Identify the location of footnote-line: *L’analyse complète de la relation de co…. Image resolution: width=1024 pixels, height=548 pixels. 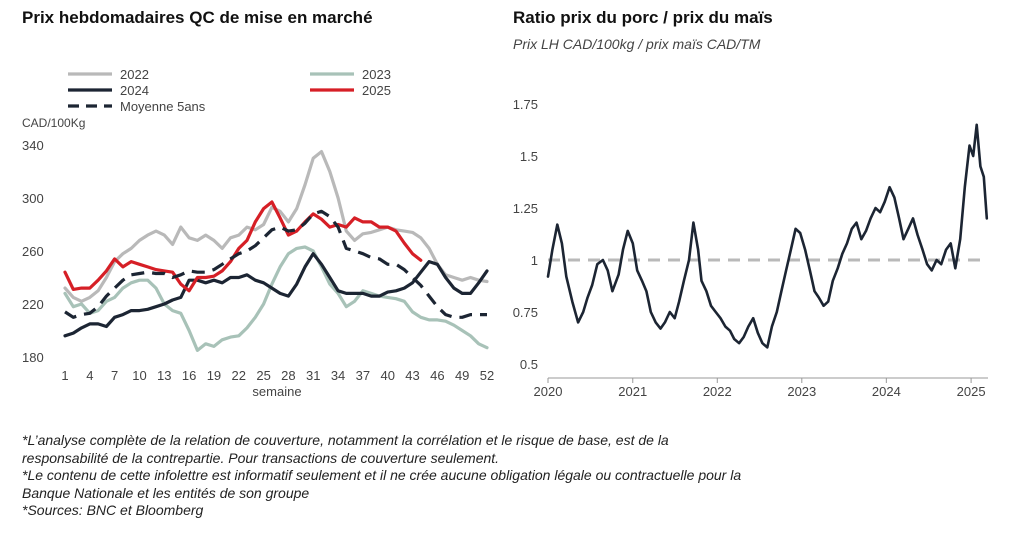
(345, 440).